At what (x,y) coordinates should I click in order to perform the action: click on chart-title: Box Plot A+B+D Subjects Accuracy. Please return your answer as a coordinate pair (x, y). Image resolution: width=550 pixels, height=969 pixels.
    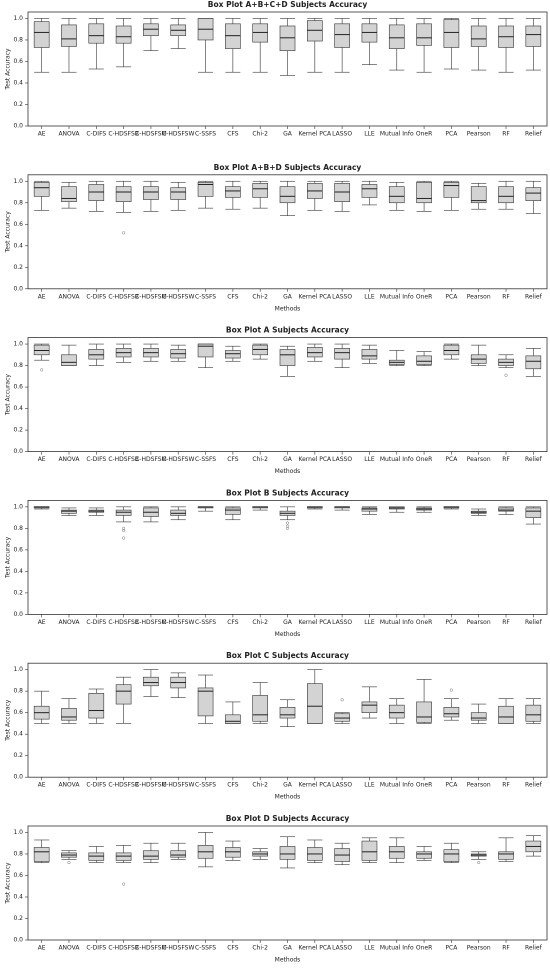
    Looking at the image, I should click on (288, 167).